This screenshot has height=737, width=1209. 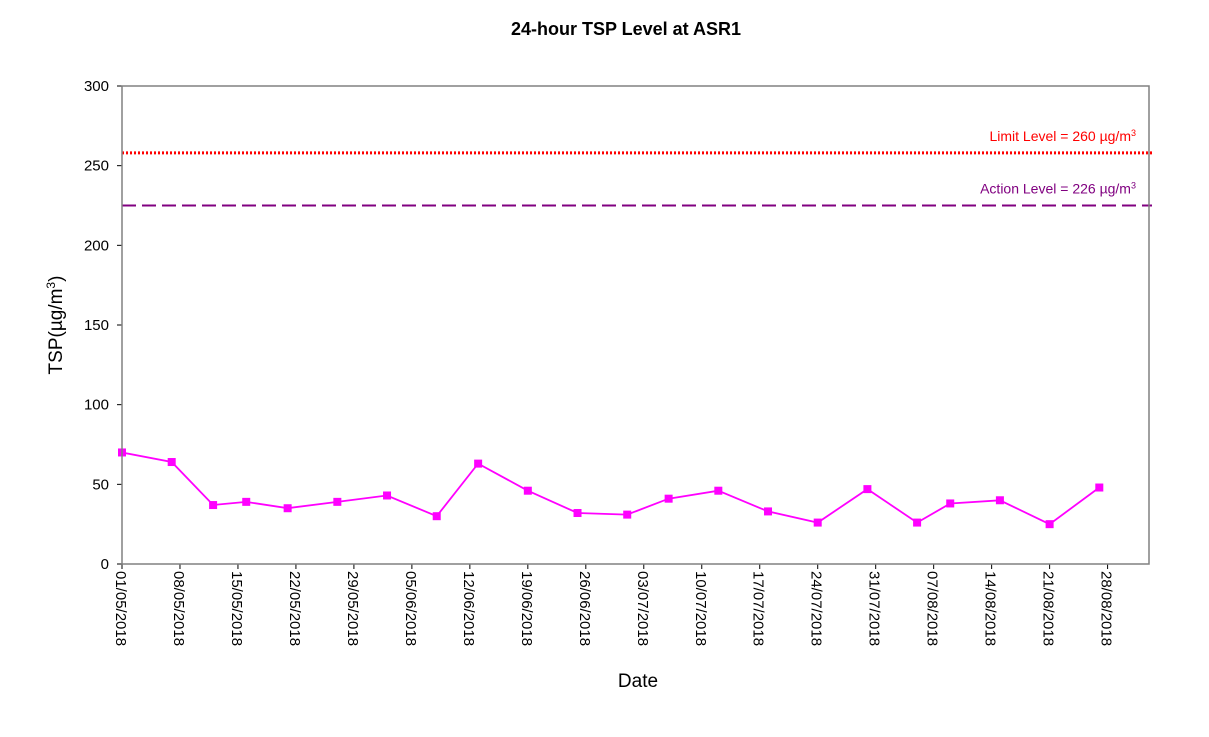 I want to click on x-tick-label: 28/08/2018, so click(x=1106, y=608).